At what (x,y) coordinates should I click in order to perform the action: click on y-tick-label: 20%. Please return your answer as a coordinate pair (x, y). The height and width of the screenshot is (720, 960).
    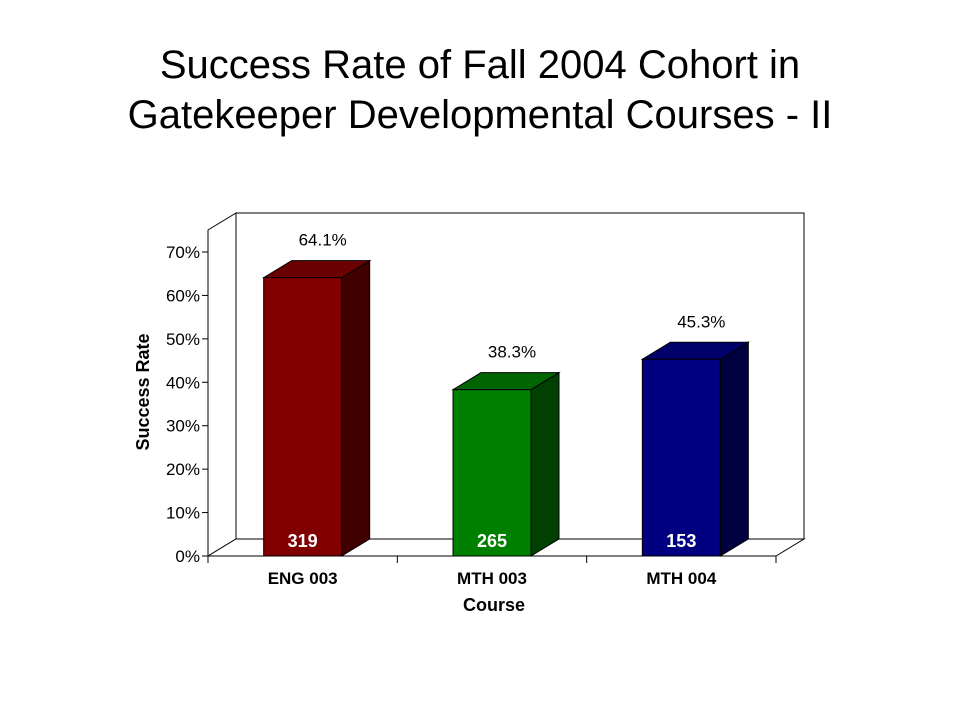
    Looking at the image, I should click on (183, 469).